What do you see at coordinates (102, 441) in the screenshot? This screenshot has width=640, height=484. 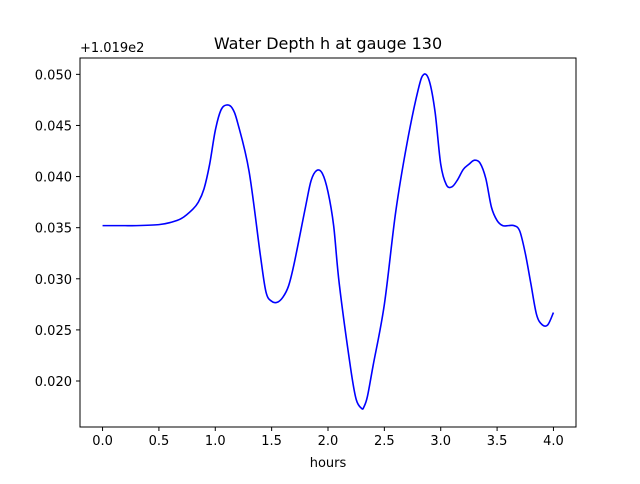 I see `x-tick-label: 0.0` at bounding box center [102, 441].